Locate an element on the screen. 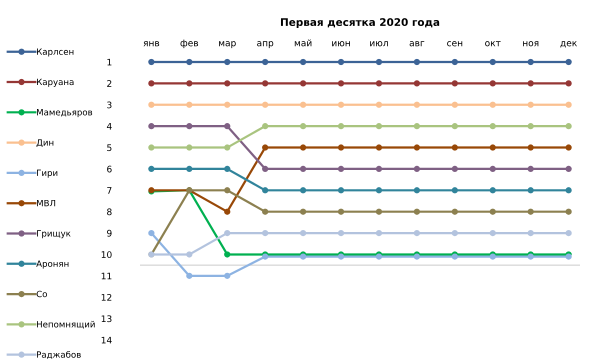 The image size is (591, 364). y-tick-label: 12 is located at coordinates (107, 297).